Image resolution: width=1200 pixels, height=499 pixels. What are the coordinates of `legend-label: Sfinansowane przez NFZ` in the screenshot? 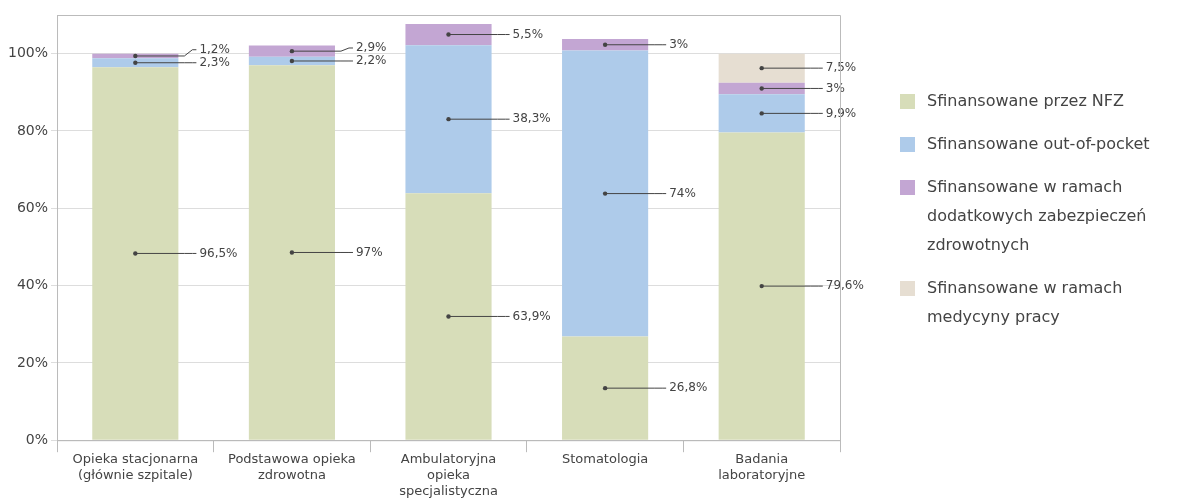 It's located at (1025, 101).